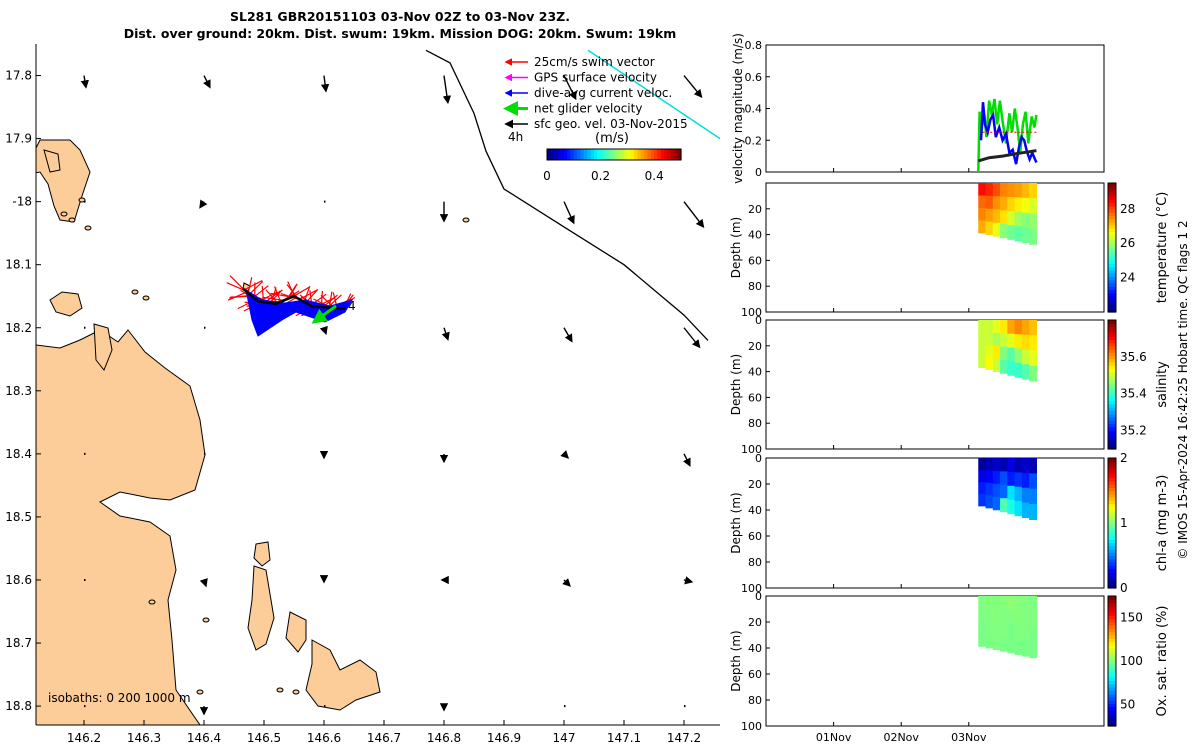 This screenshot has height=750, width=1200. What do you see at coordinates (261, 608) in the screenshot?
I see `land-polygon` at bounding box center [261, 608].